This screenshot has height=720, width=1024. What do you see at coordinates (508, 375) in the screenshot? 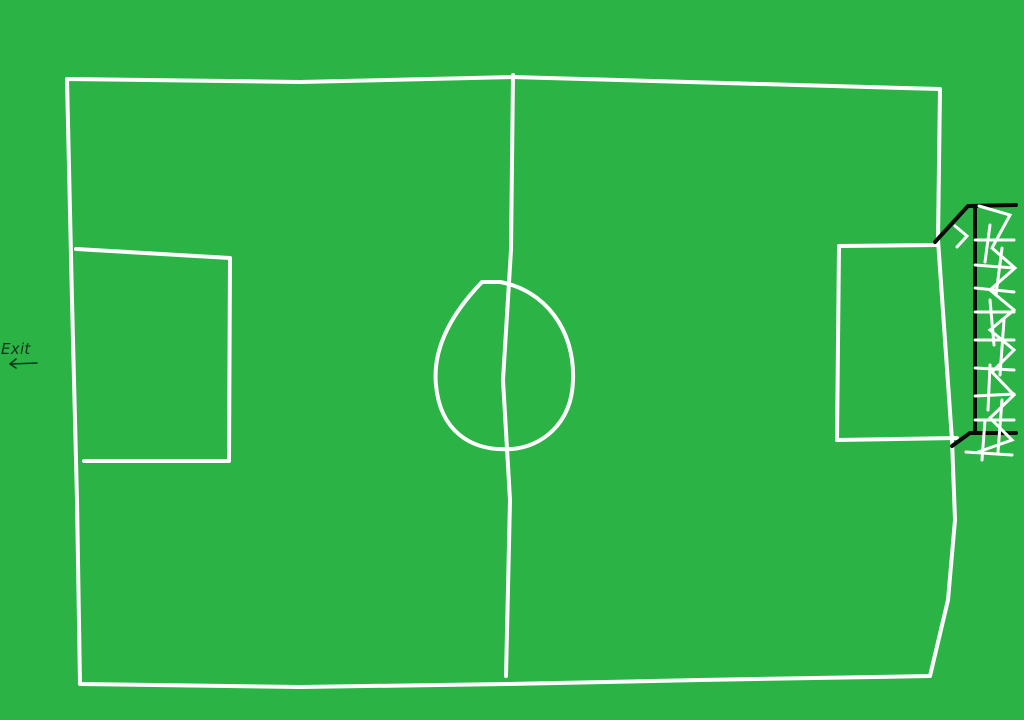
I see `halfway-line` at bounding box center [508, 375].